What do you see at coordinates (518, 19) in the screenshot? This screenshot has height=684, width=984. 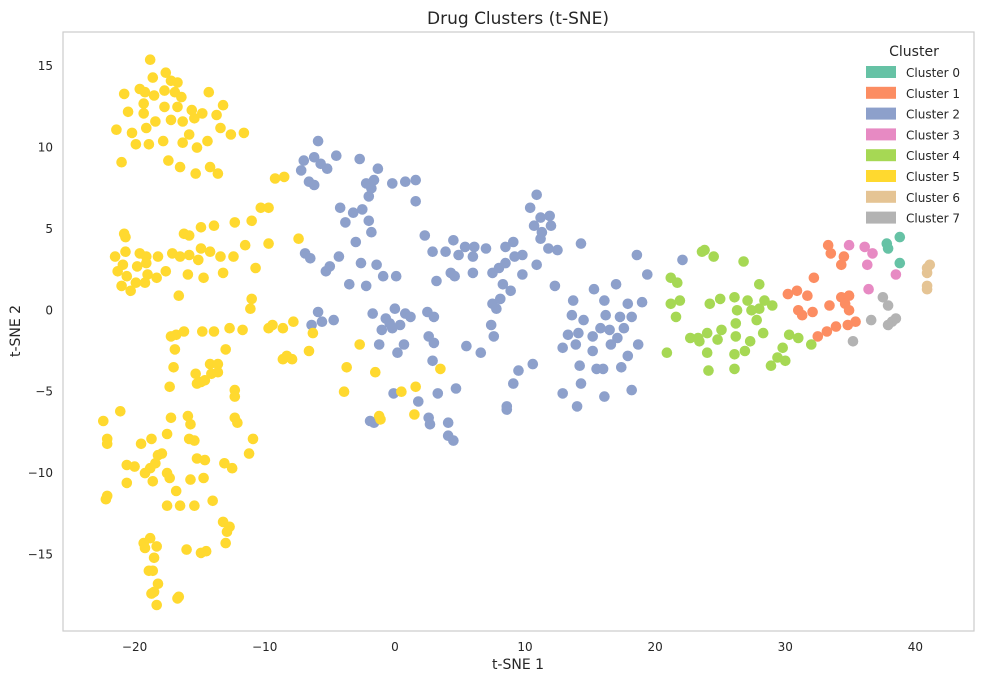 I see `chart-title: Drug Clusters (t-SNE)` at bounding box center [518, 19].